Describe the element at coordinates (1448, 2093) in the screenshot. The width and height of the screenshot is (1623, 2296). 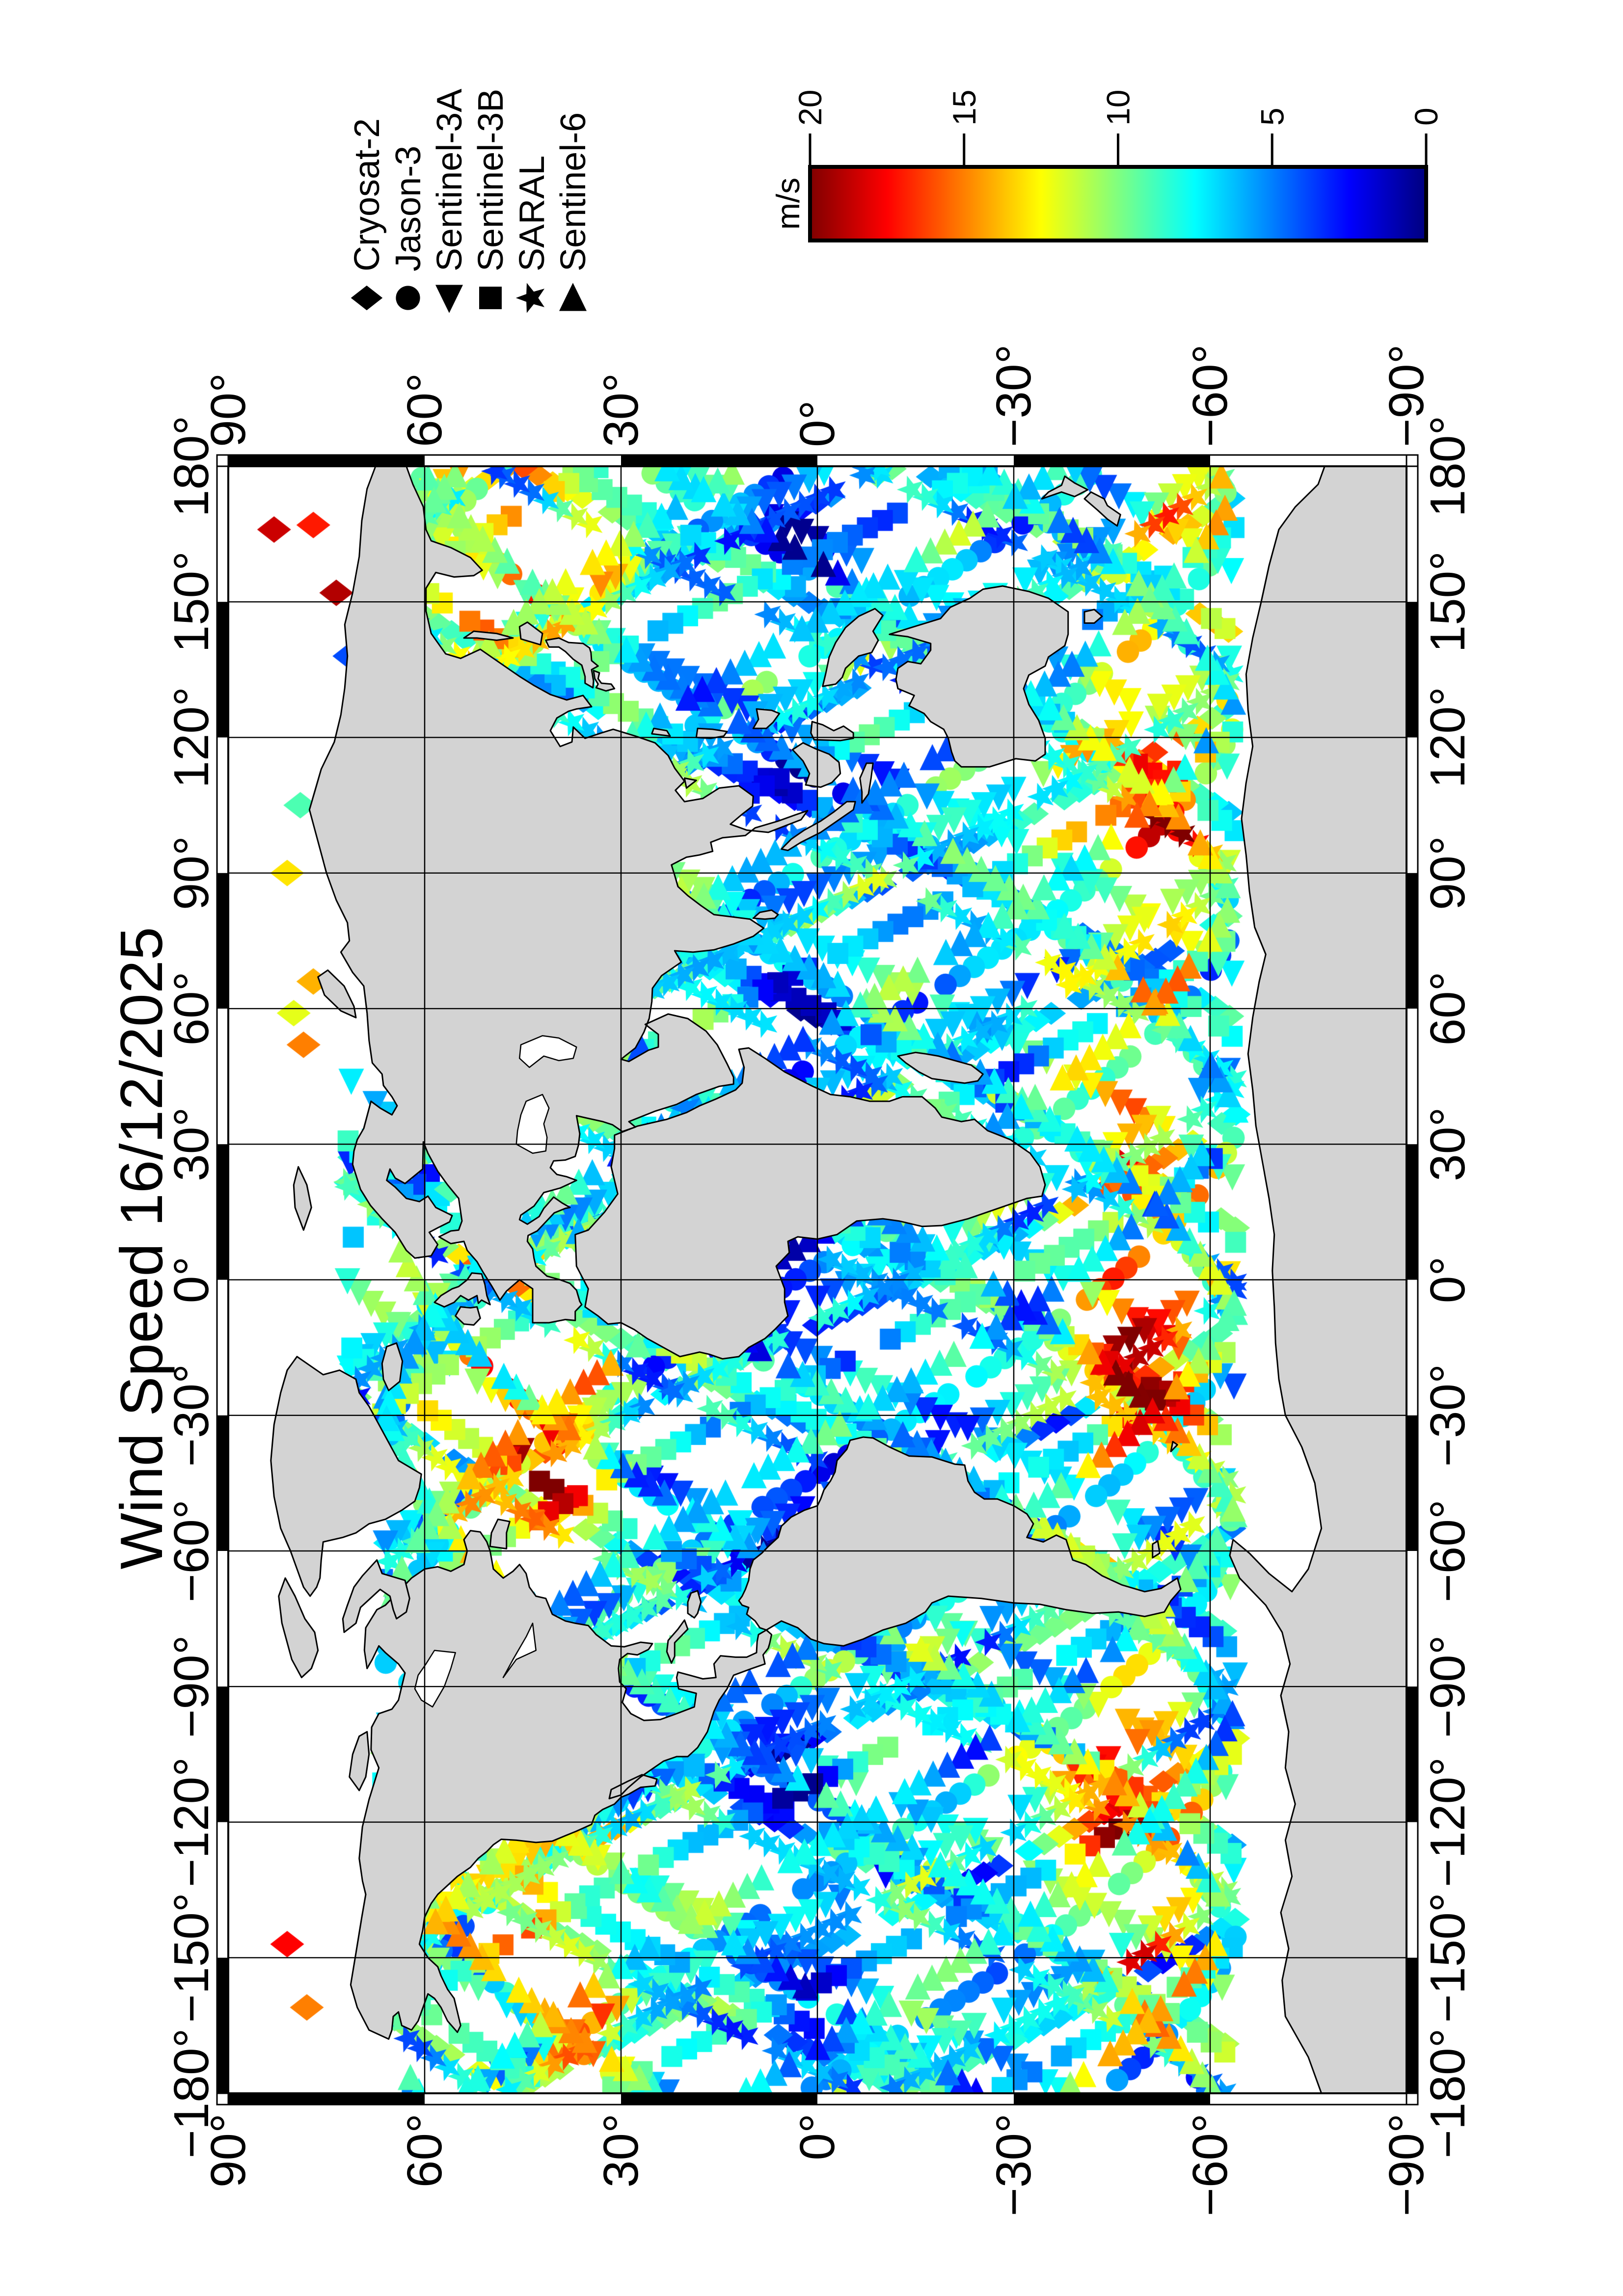
I see `lon-label-bottom: −180°` at that location.